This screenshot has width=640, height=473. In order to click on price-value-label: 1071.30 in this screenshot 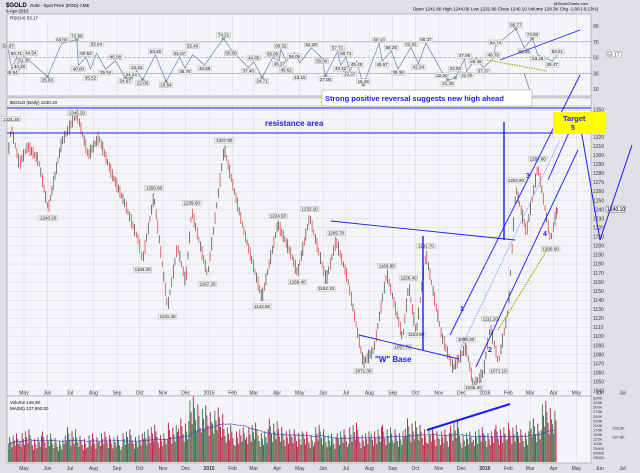, I will do `click(363, 371)`.